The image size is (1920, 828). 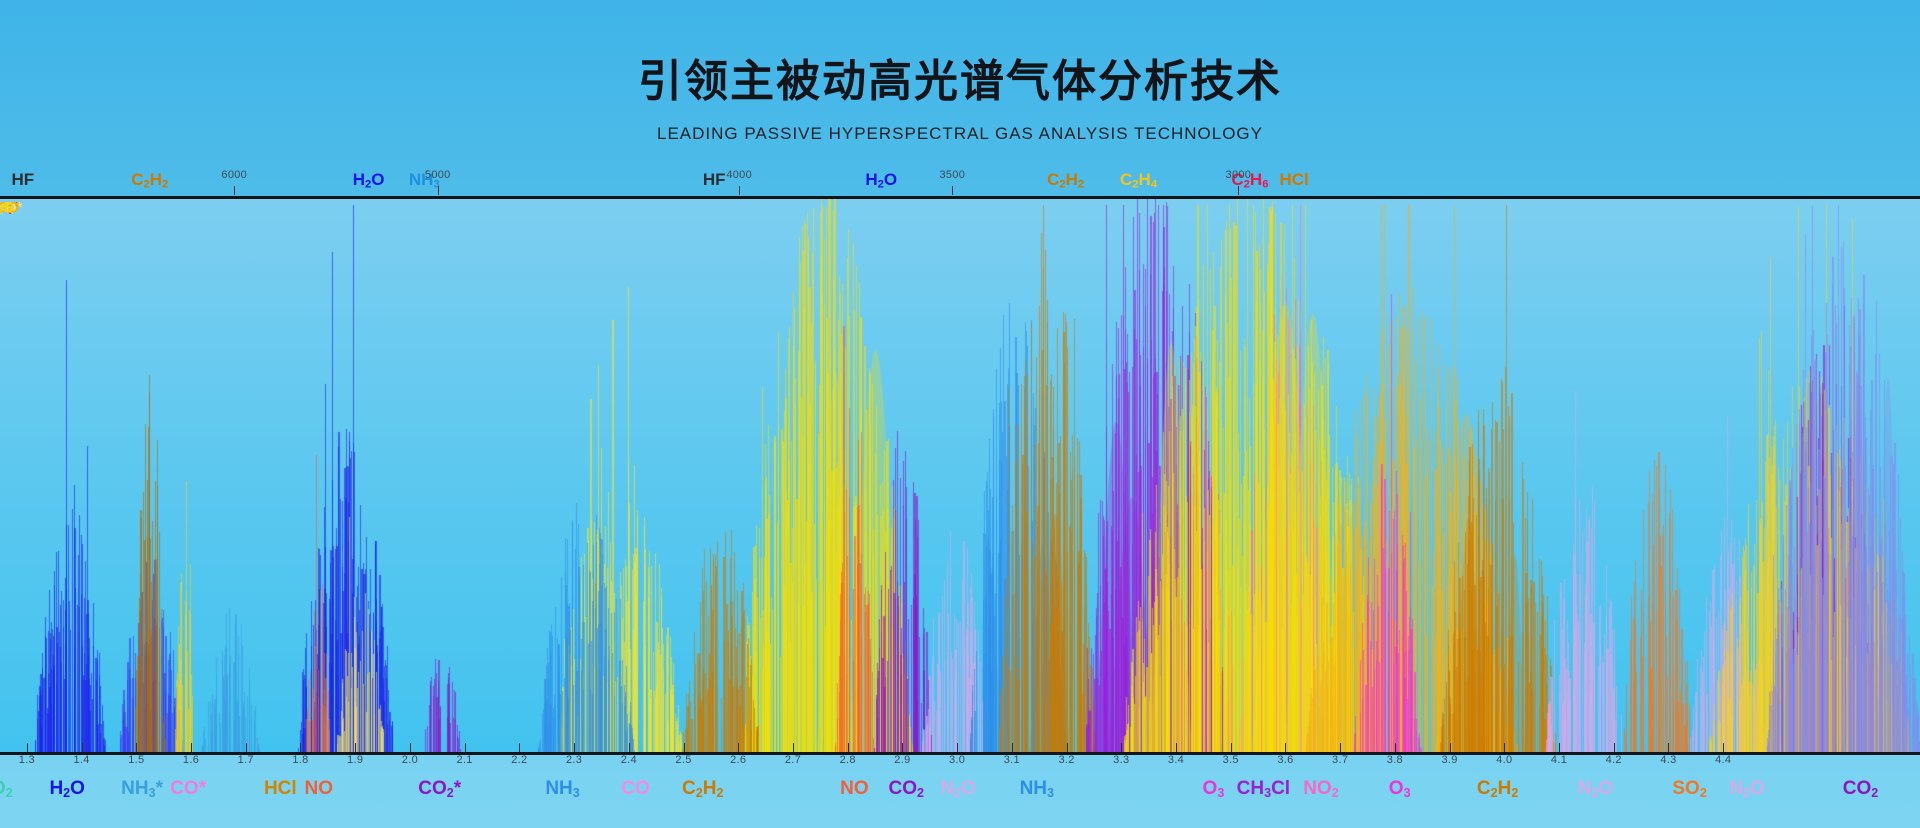 What do you see at coordinates (793, 760) in the screenshot?
I see `tick-label: 2.7` at bounding box center [793, 760].